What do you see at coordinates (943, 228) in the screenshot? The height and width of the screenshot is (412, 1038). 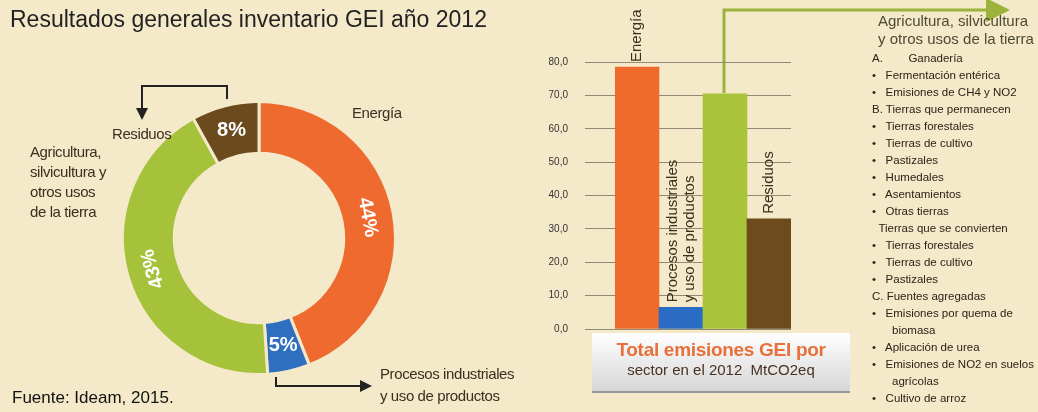 I see `text: Tierras que se convierten` at bounding box center [943, 228].